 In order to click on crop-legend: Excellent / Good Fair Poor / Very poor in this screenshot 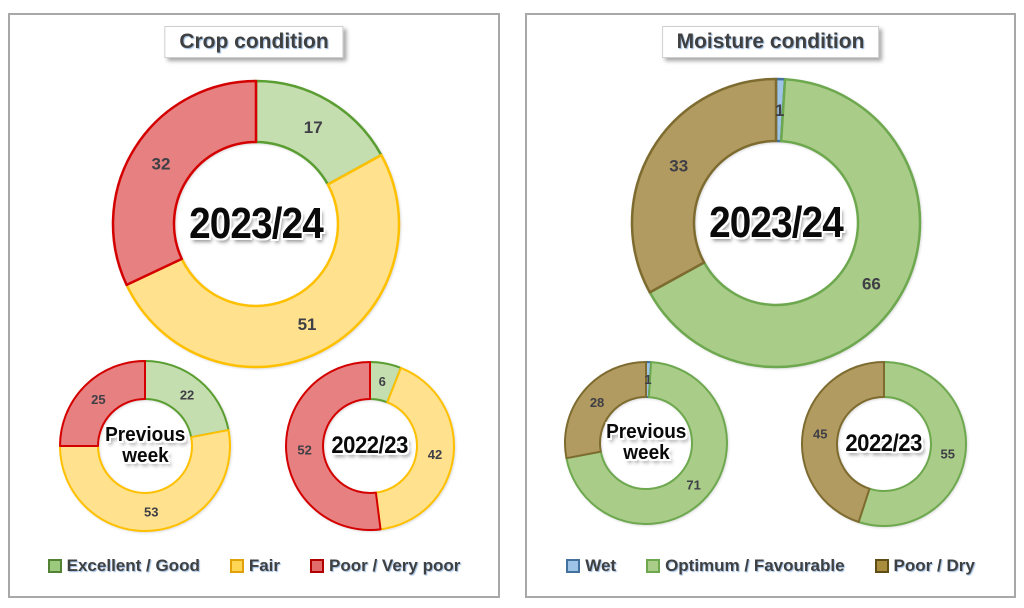, I will do `click(254, 566)`.